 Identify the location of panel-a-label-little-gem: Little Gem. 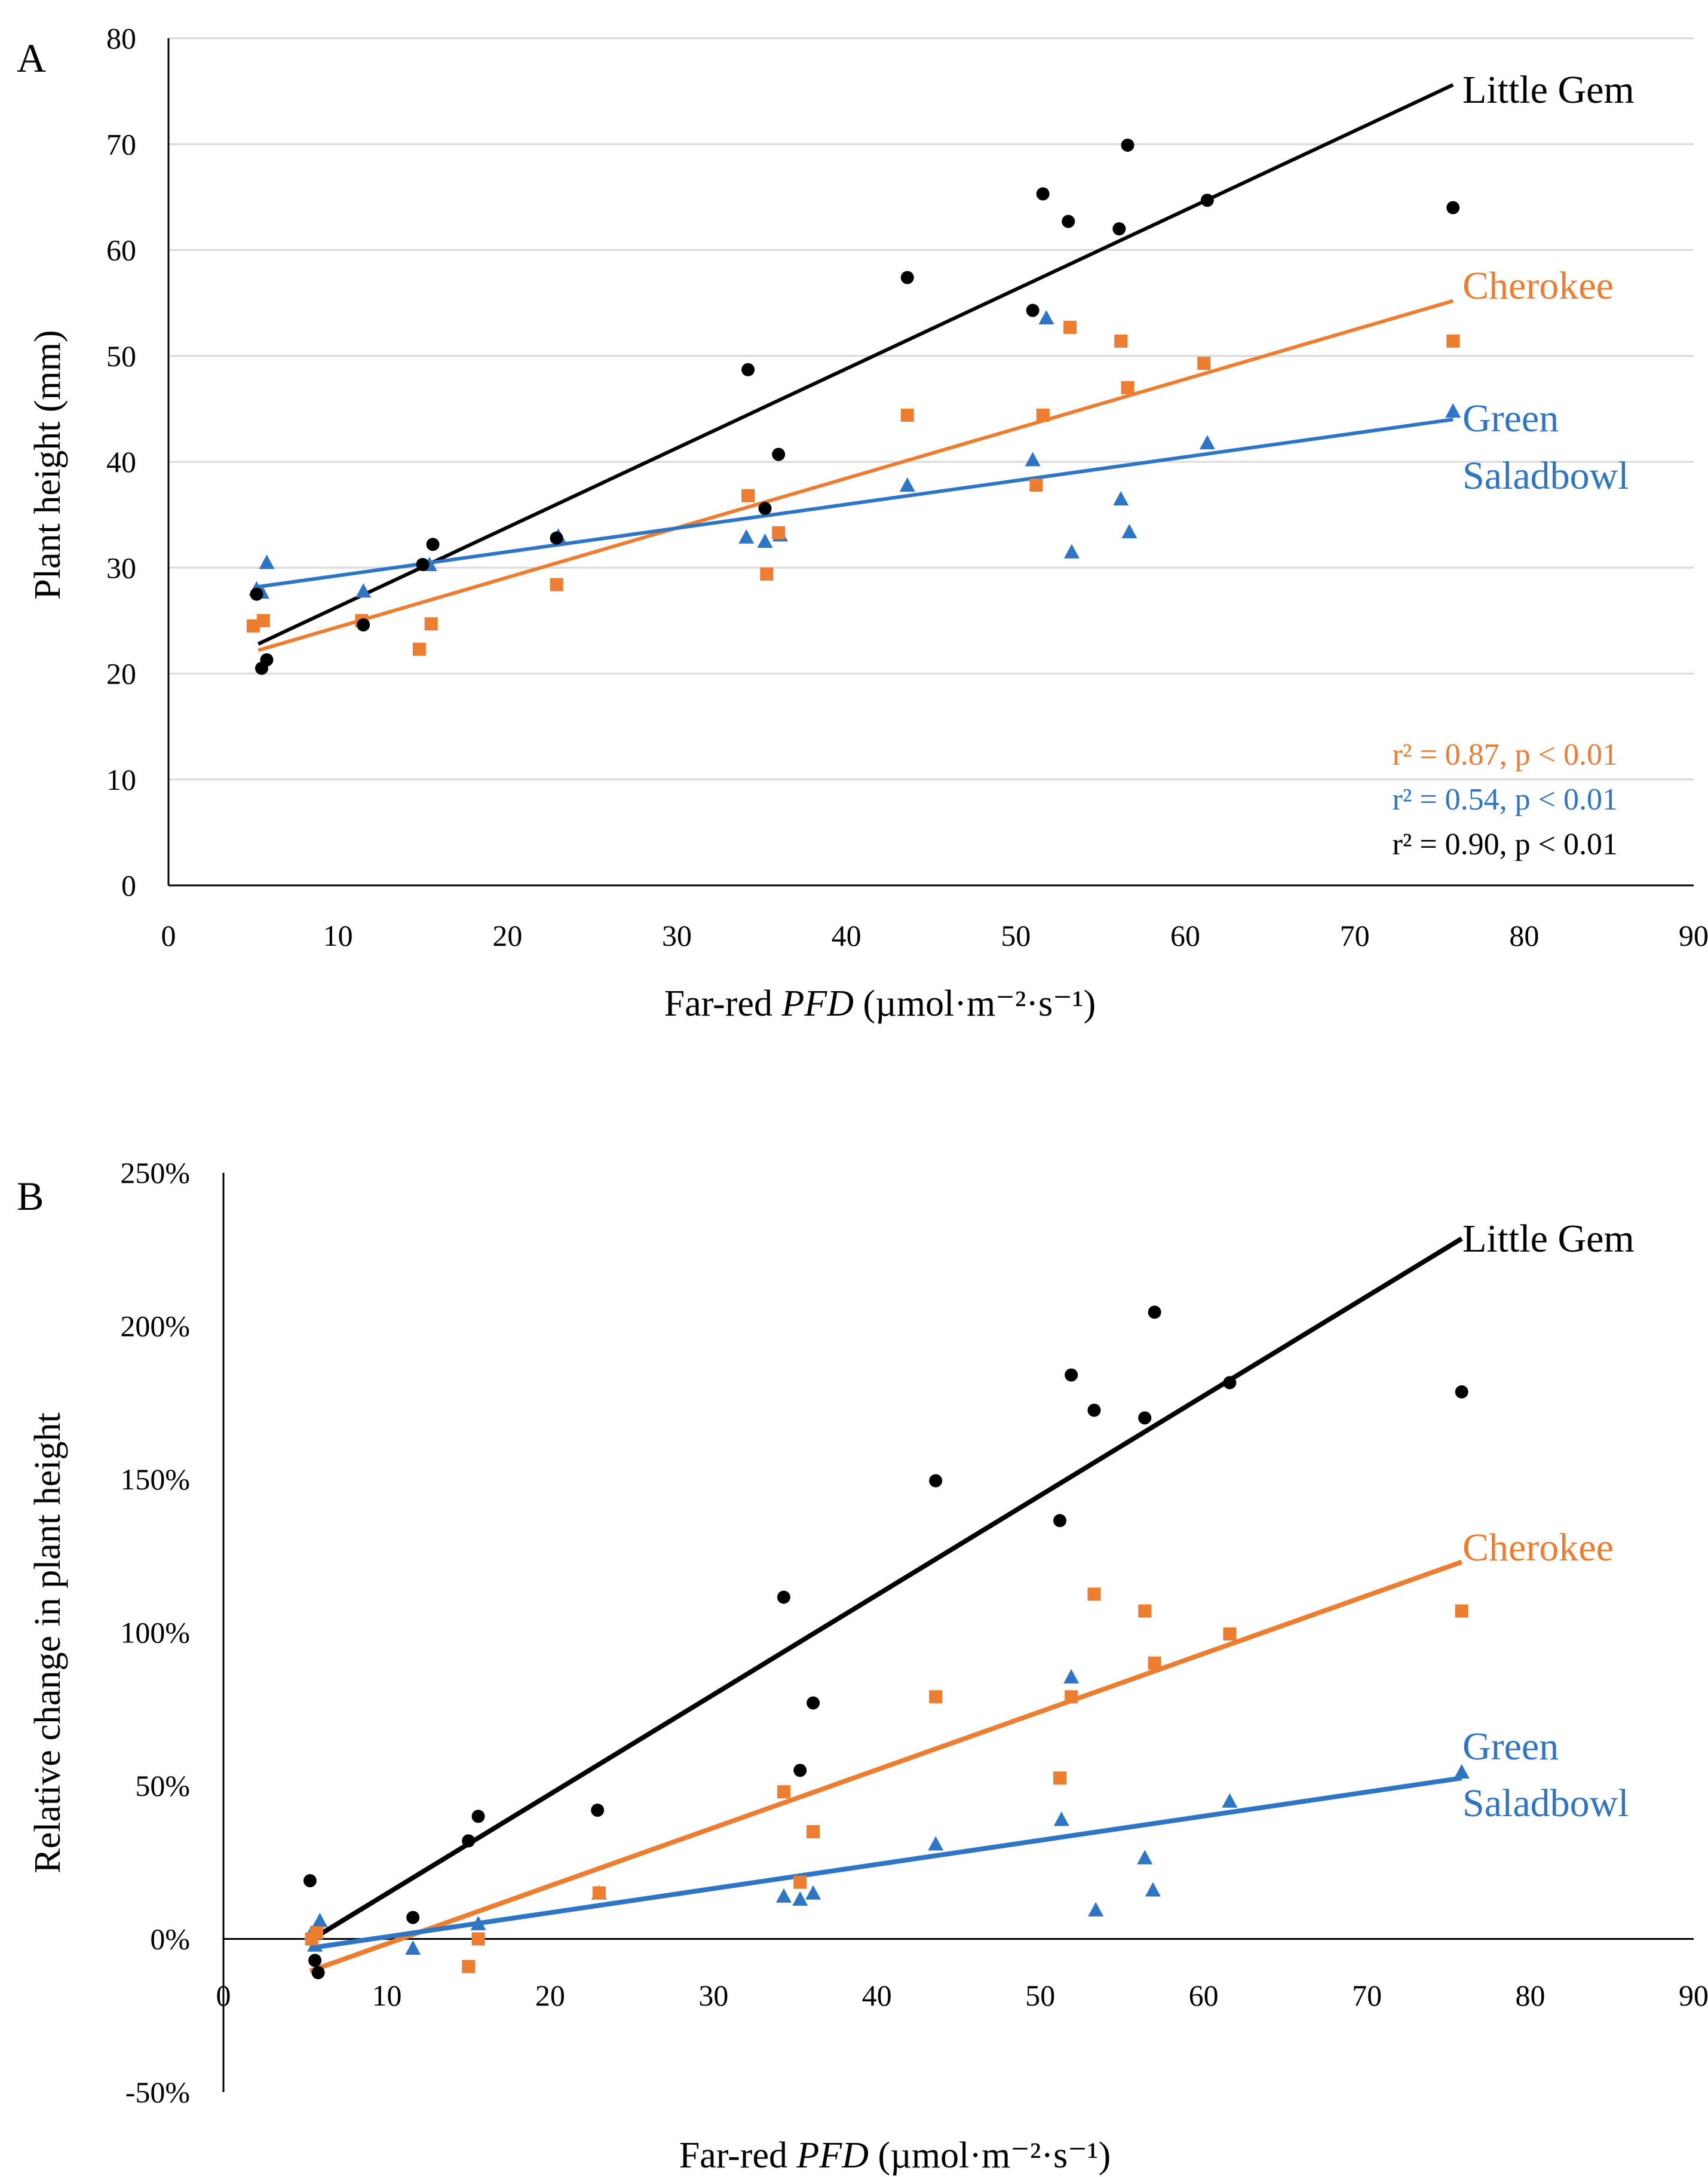
(1548, 90).